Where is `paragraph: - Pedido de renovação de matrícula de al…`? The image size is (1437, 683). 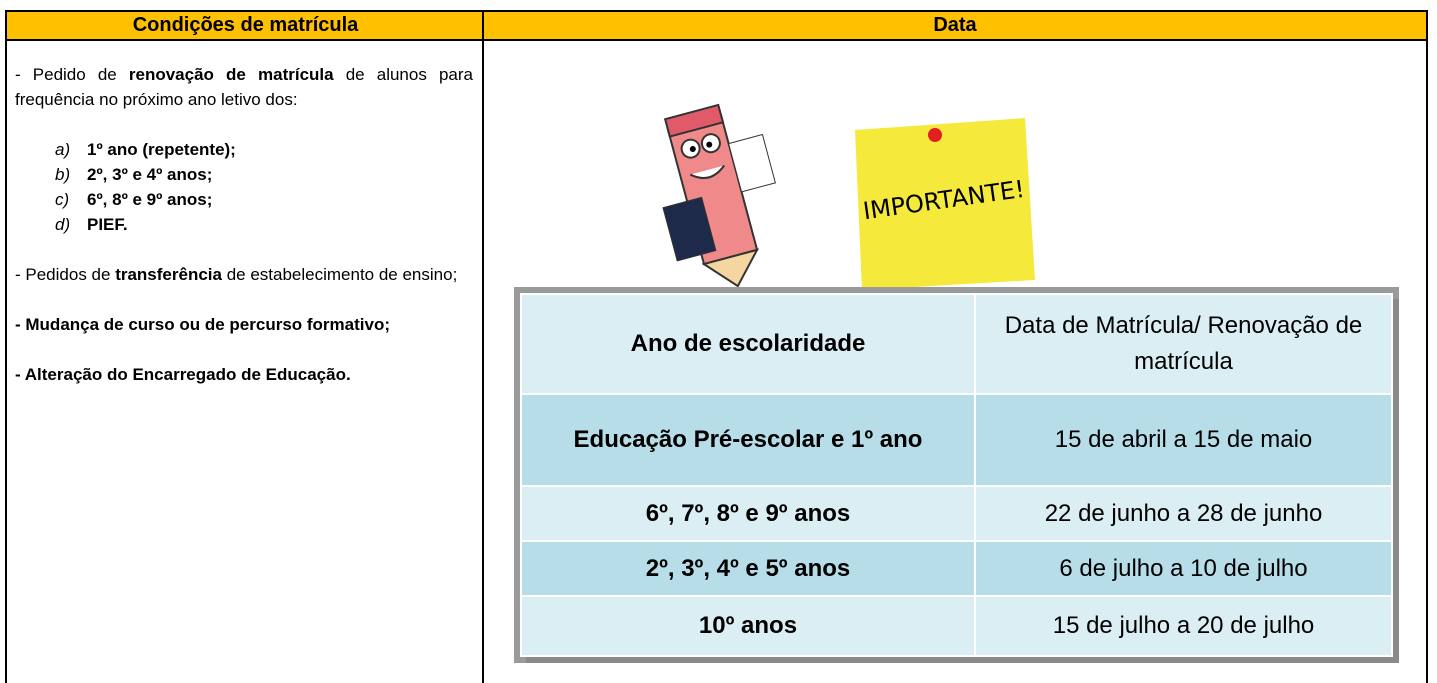
paragraph: - Pedido de renovação de matrícula de al… is located at coordinates (244, 87).